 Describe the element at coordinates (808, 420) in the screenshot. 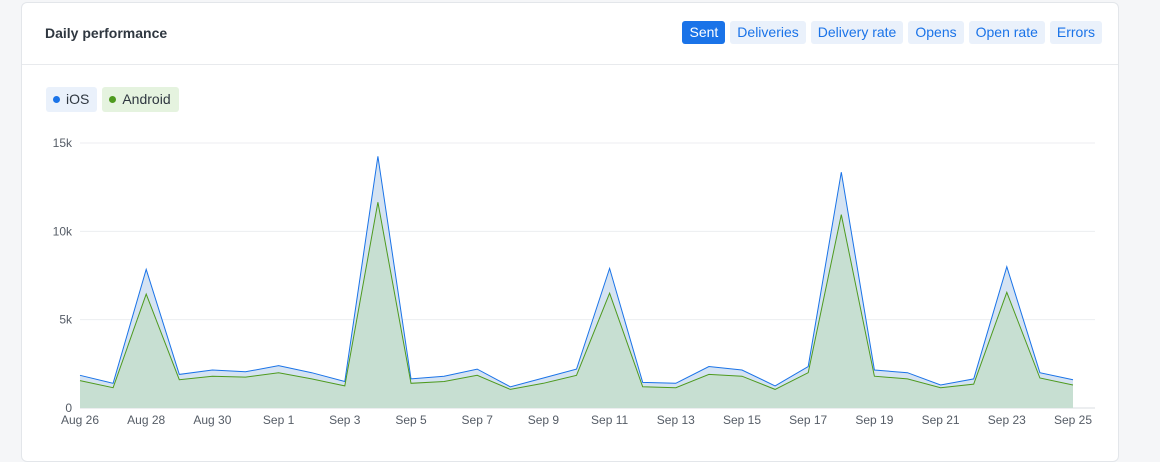

I see `x-tick-label: Sep 17` at that location.